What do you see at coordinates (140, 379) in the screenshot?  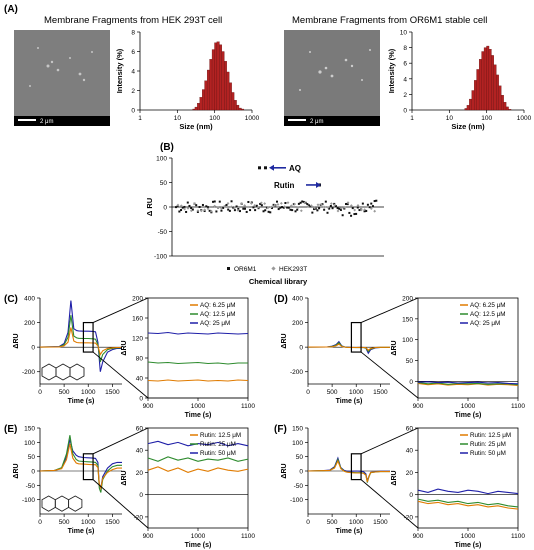 I see `C_zoom-ytick-label: 40` at bounding box center [140, 379].